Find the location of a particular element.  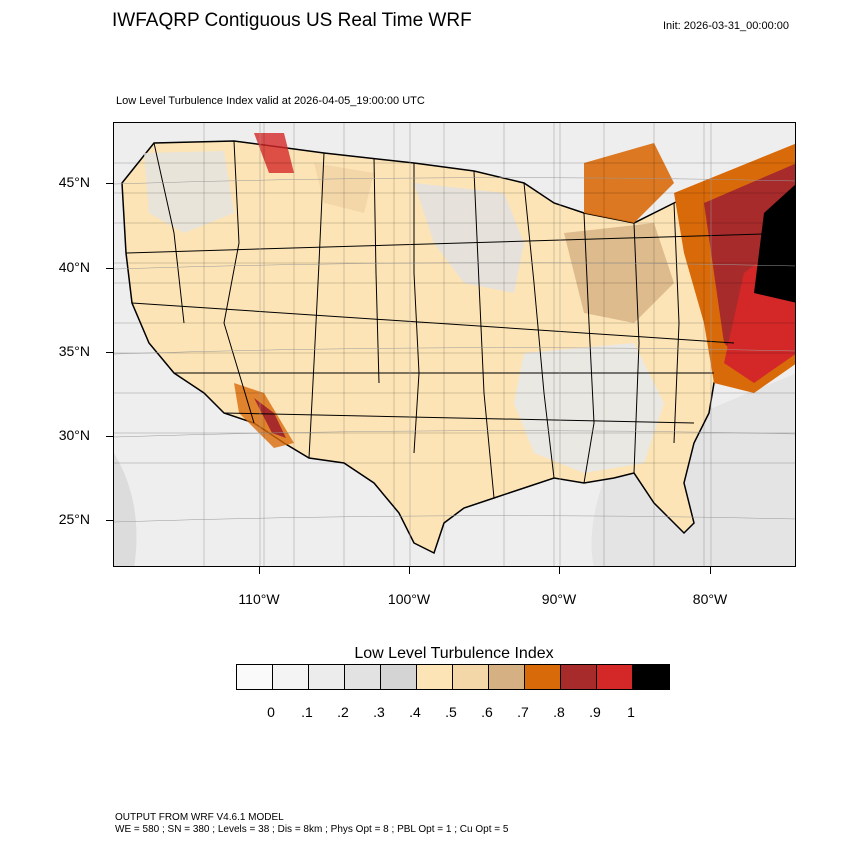

extreme-atlantic is located at coordinates (774, 243).